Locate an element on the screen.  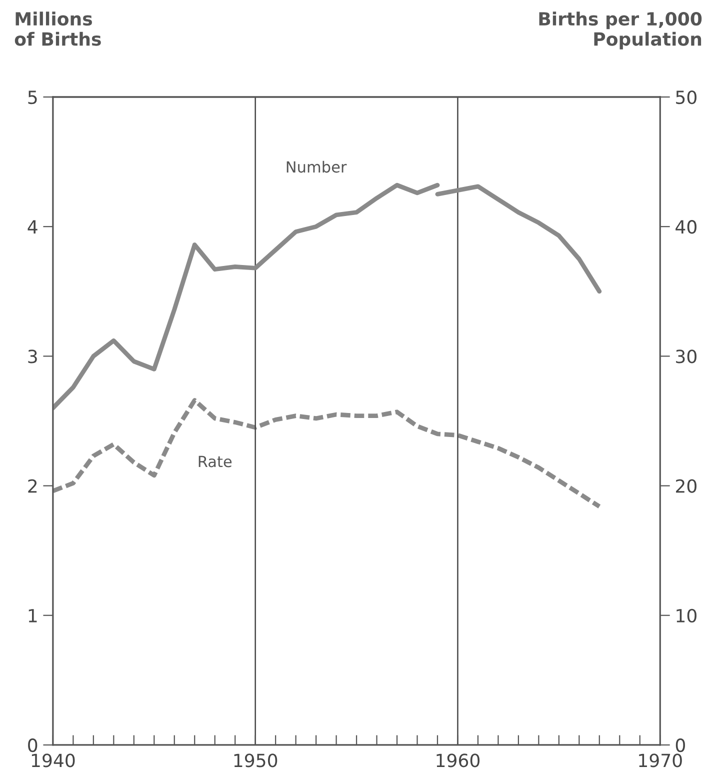
y2-tick-label: 10 is located at coordinates (686, 615).